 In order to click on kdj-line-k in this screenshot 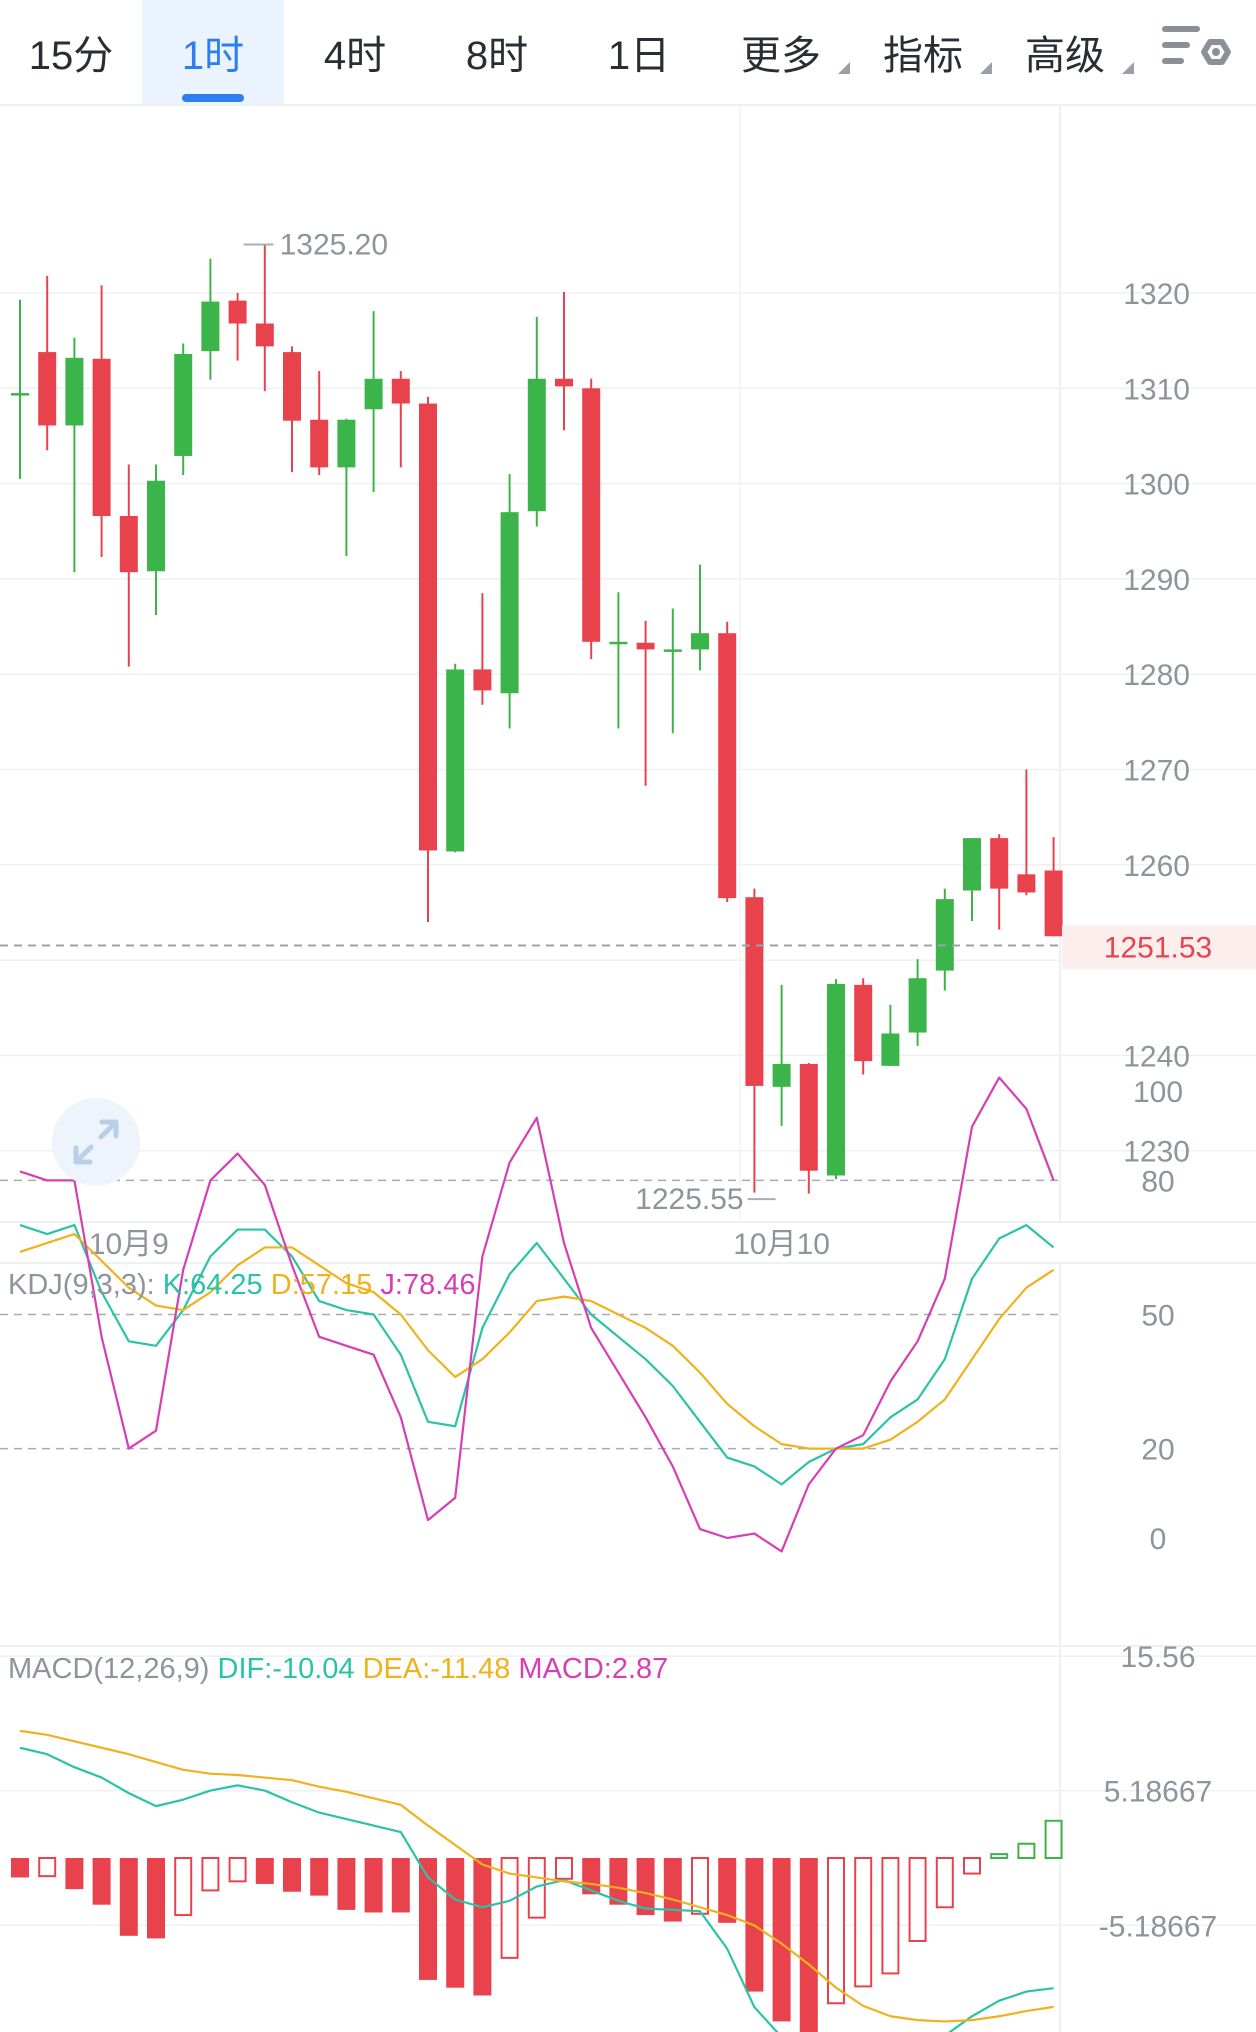, I will do `click(537, 1354)`.